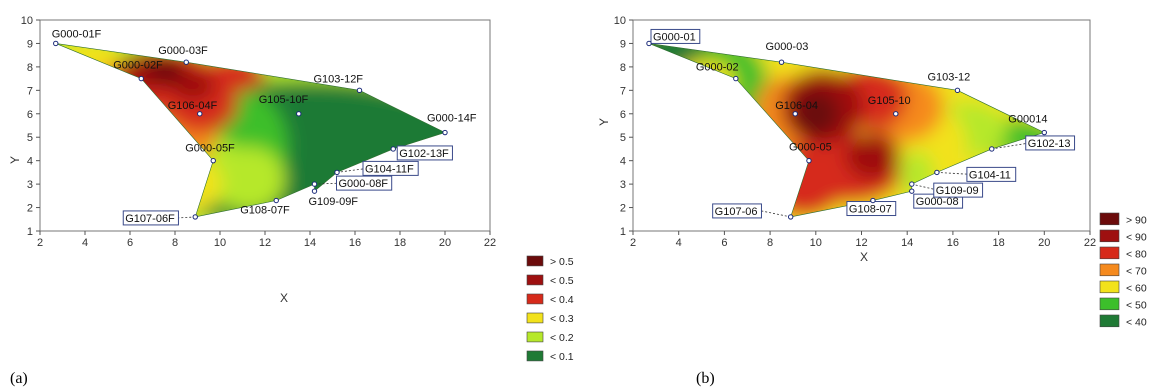 The width and height of the screenshot is (1156, 390). I want to click on data-point-label: G000-05, so click(810, 148).